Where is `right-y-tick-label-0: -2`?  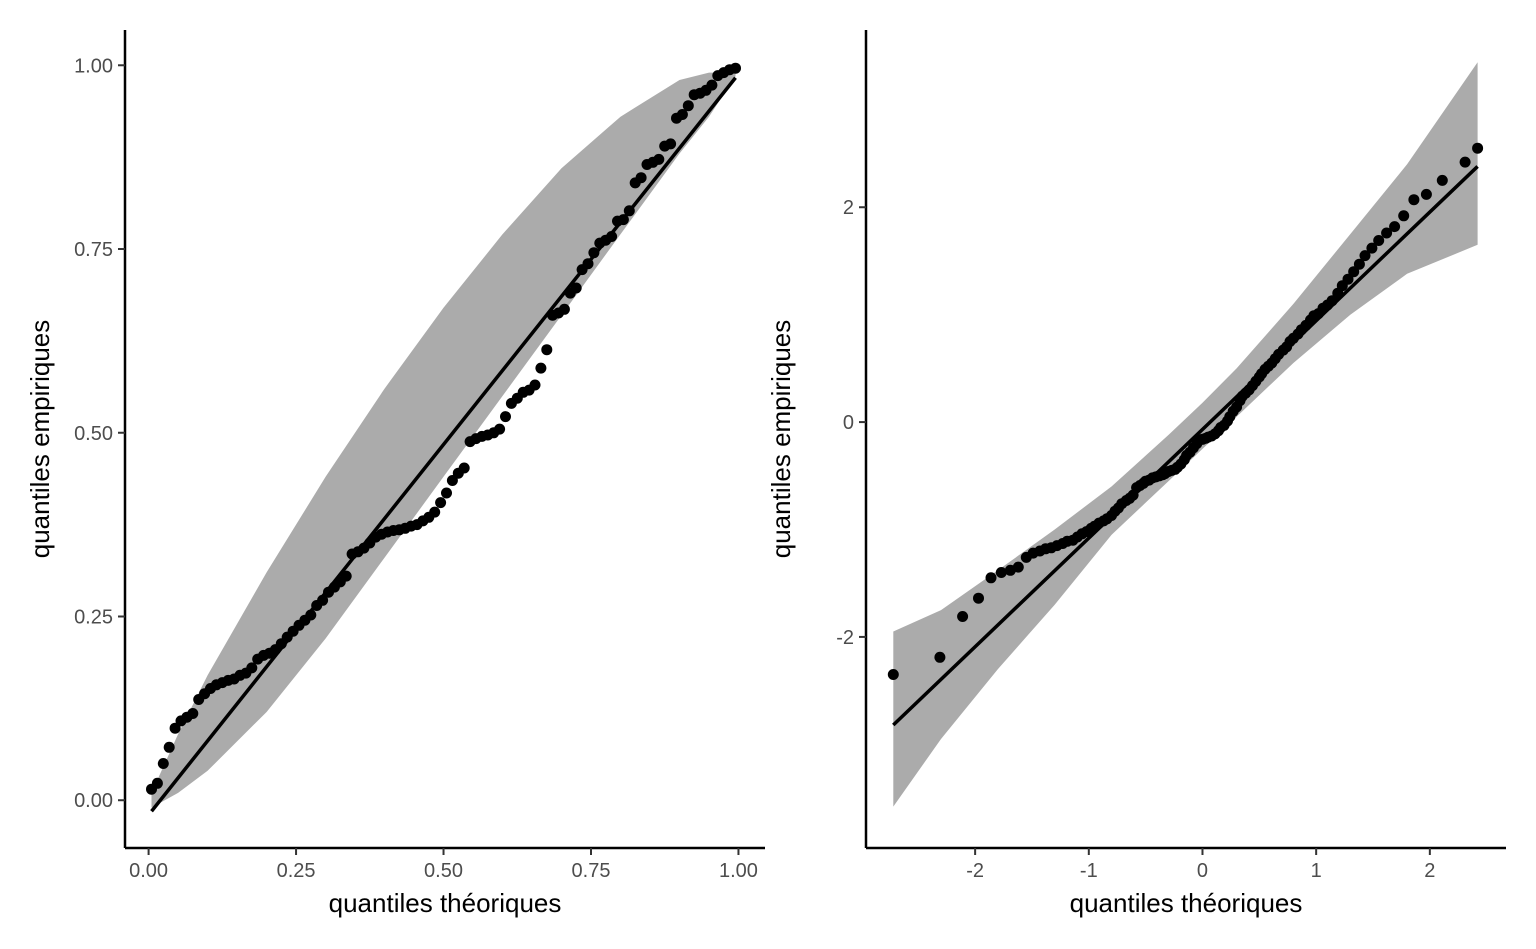
right-y-tick-label-0: -2 is located at coordinates (845, 638).